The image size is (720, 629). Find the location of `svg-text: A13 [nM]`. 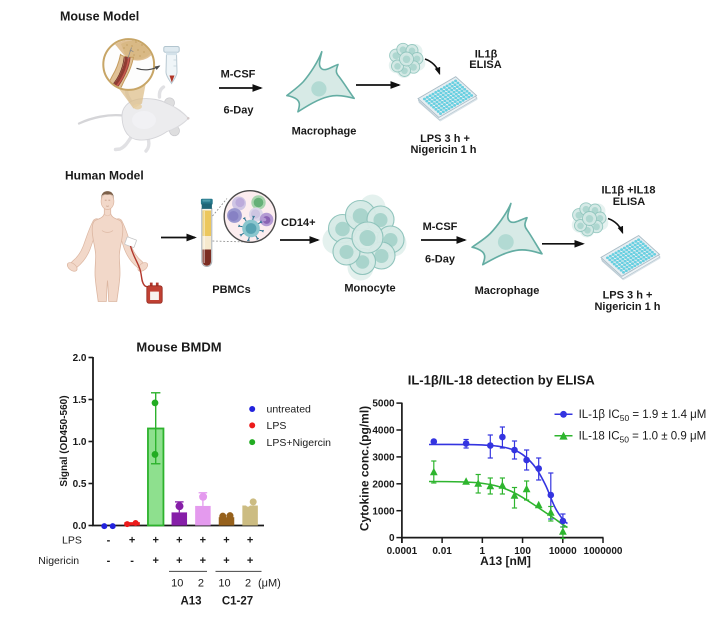

svg-text: A13 [nM] is located at coordinates (505, 561).